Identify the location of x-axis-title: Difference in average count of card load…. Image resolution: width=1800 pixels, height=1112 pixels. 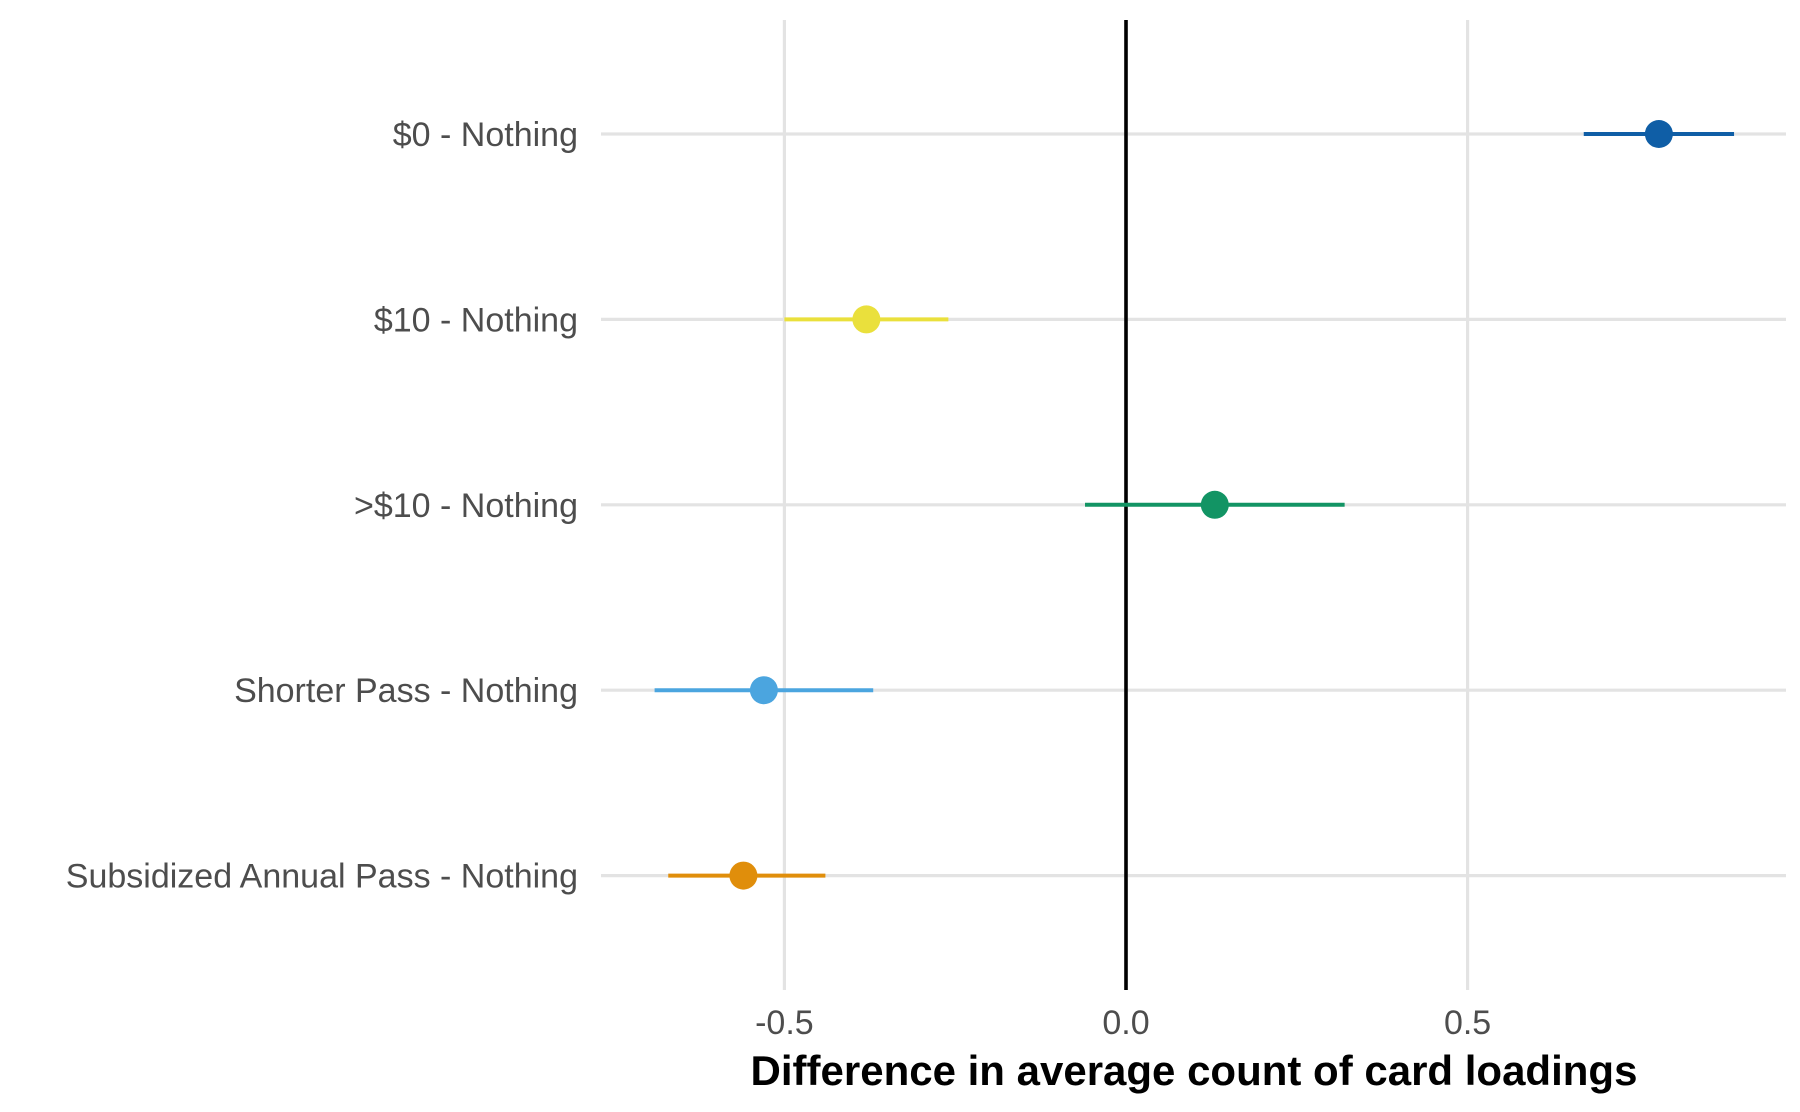
(1194, 1070).